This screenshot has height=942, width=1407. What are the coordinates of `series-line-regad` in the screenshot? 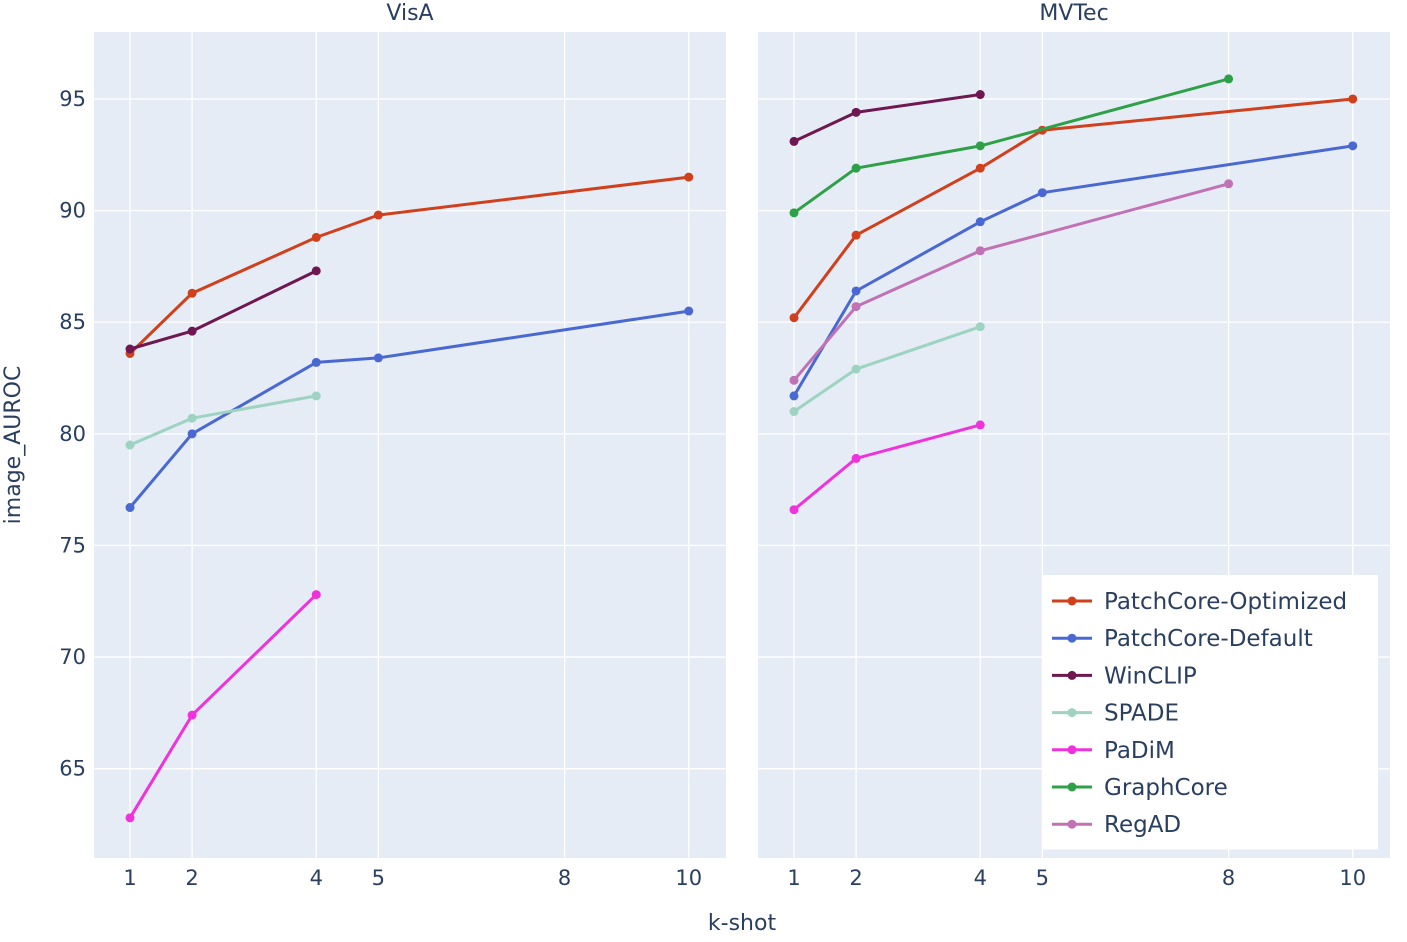 It's located at (1010, 282).